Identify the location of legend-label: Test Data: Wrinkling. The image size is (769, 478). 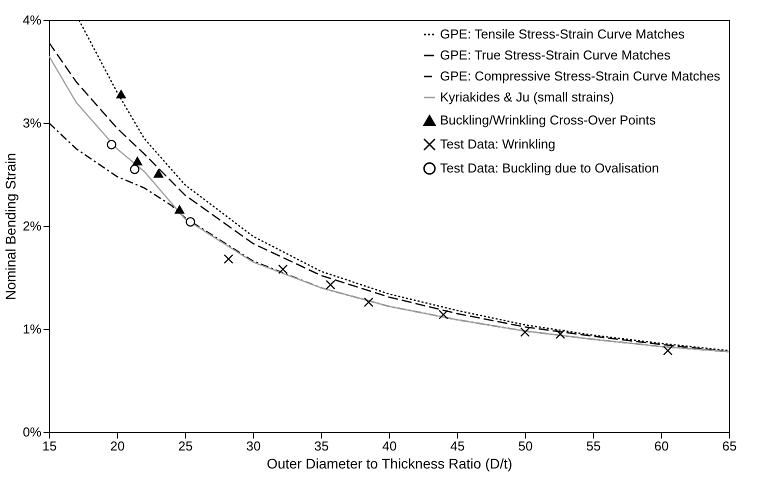
(498, 144).